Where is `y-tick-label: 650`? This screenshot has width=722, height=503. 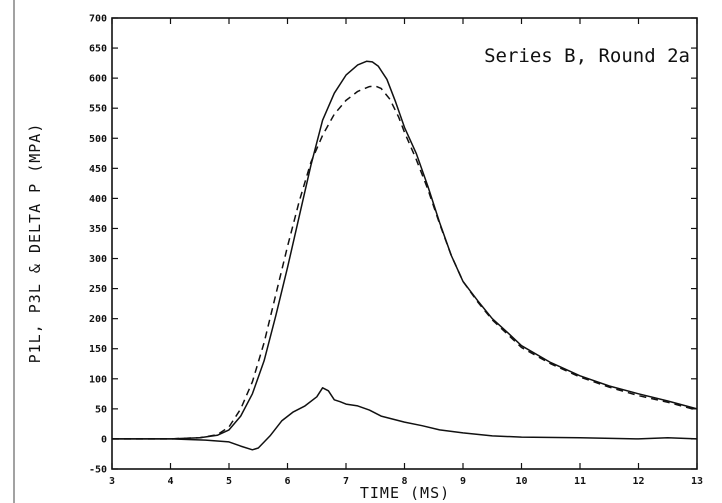
y-tick-label: 650 is located at coordinates (98, 49).